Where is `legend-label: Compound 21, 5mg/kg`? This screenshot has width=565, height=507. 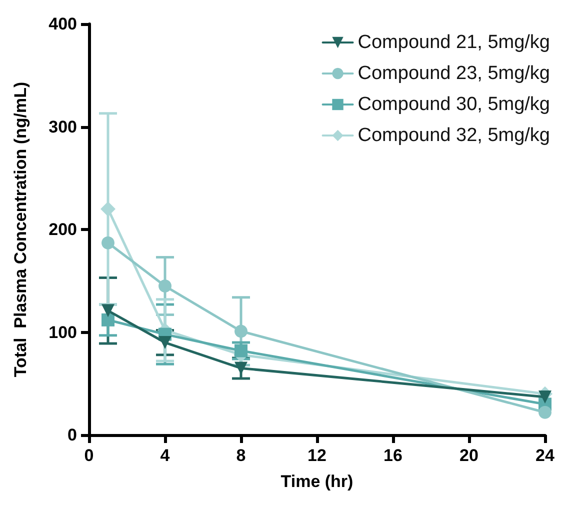 legend-label: Compound 21, 5mg/kg is located at coordinates (454, 42).